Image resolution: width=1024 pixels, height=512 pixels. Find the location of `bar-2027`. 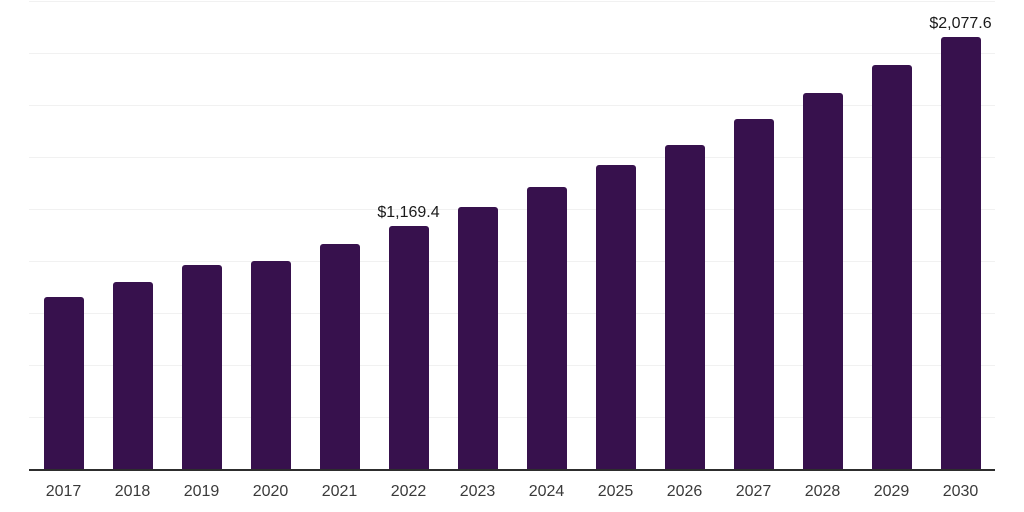

bar-2027 is located at coordinates (753, 294).